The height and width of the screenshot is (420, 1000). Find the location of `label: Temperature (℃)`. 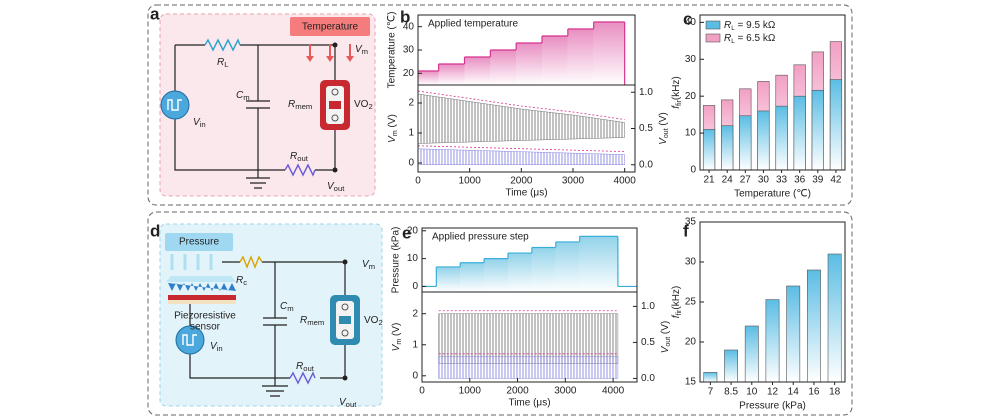

label: Temperature (℃) is located at coordinates (772, 194).